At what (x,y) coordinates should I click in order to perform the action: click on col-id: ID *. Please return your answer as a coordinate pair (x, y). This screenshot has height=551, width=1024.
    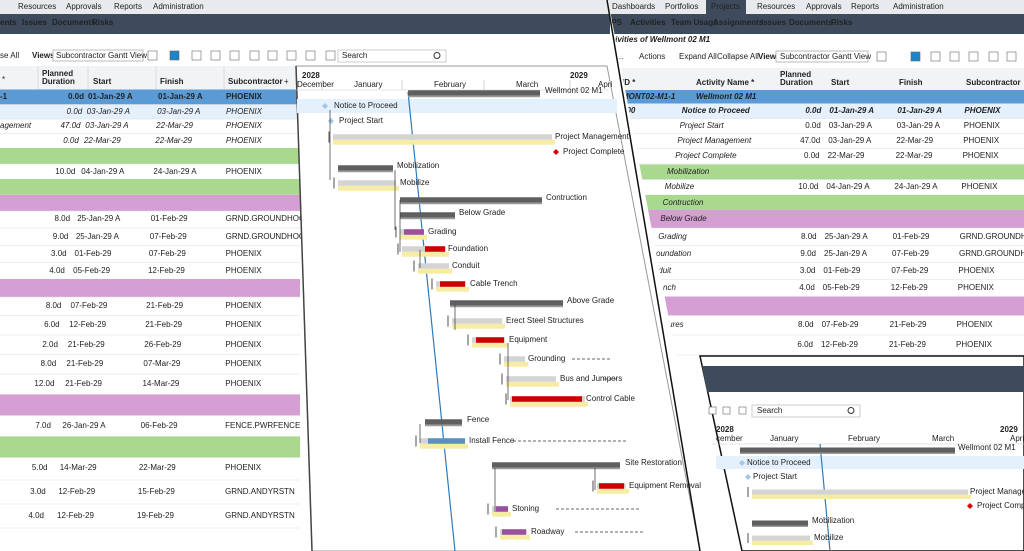
    Looking at the image, I should click on (629, 82).